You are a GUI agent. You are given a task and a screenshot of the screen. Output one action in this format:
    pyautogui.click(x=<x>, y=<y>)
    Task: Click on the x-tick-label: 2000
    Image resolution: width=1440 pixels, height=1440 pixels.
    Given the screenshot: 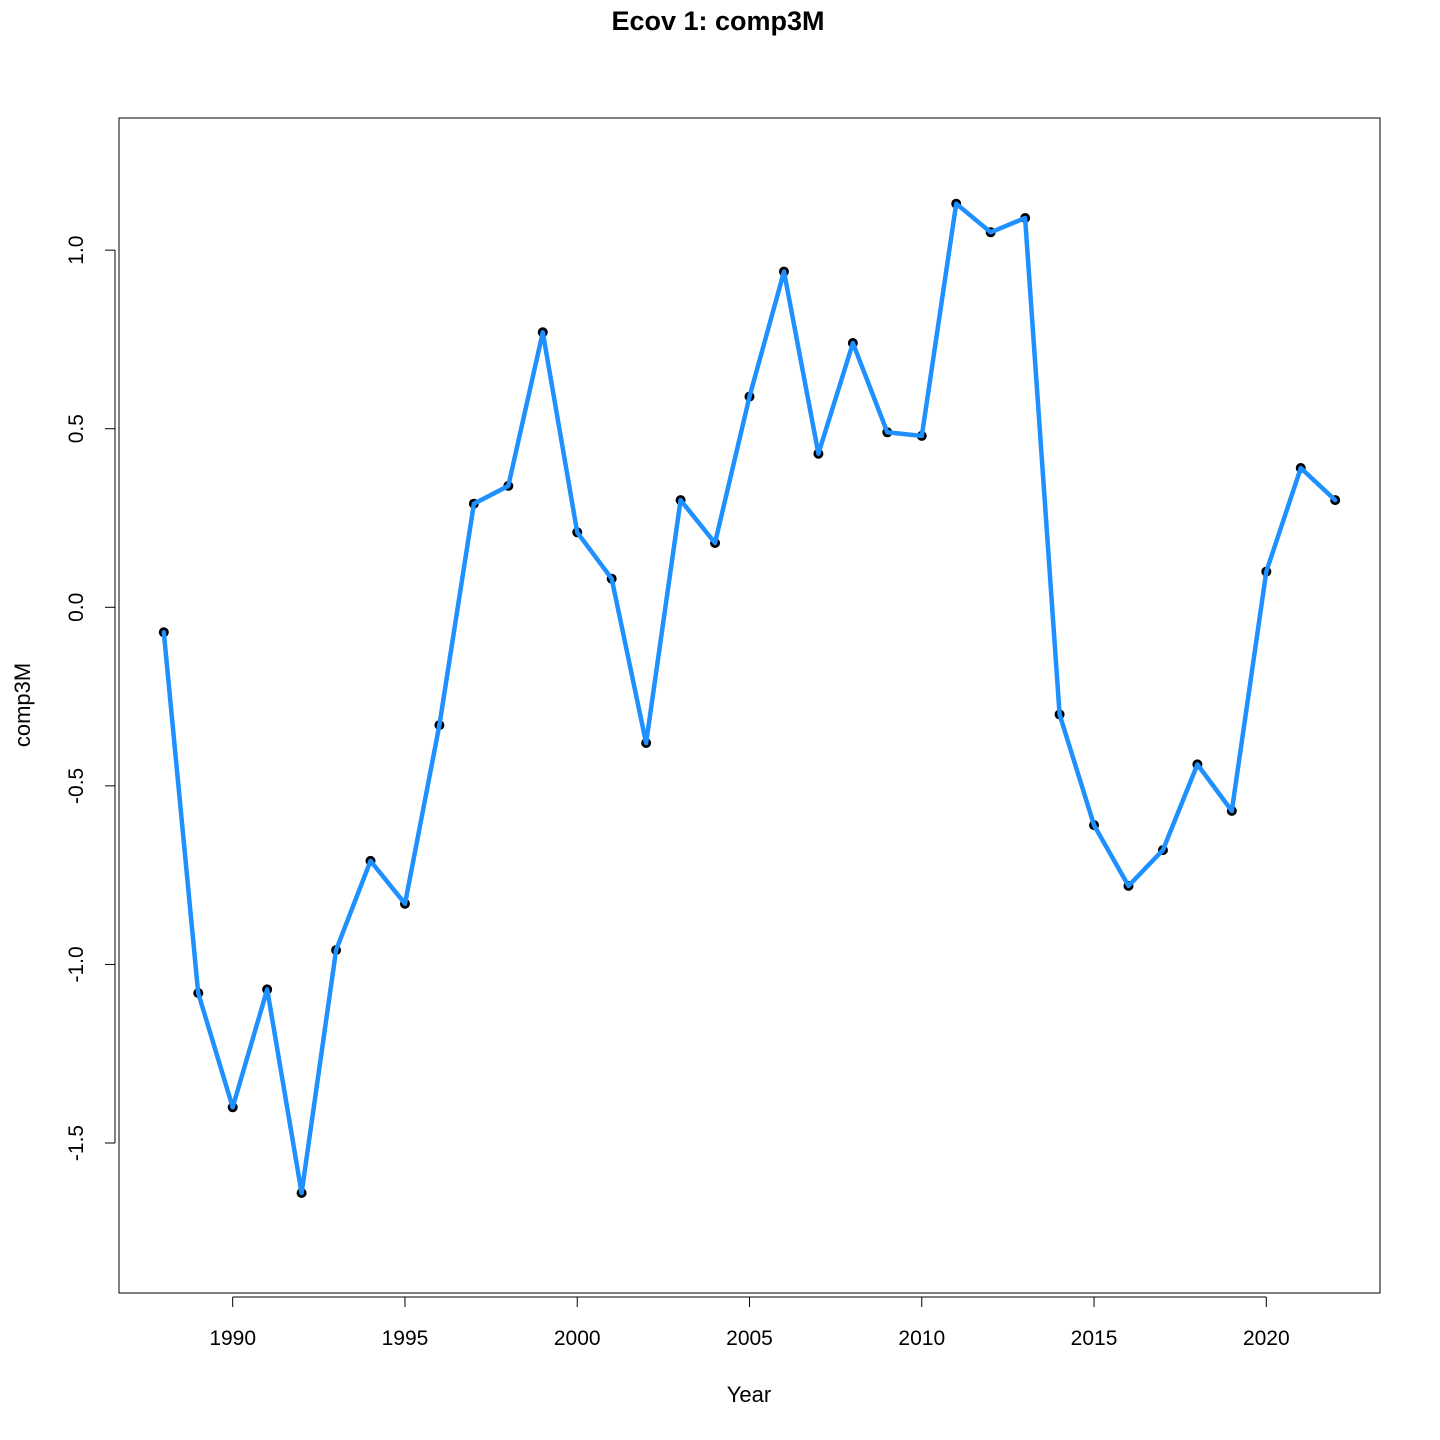 What is the action you would take?
    pyautogui.click(x=577, y=1338)
    